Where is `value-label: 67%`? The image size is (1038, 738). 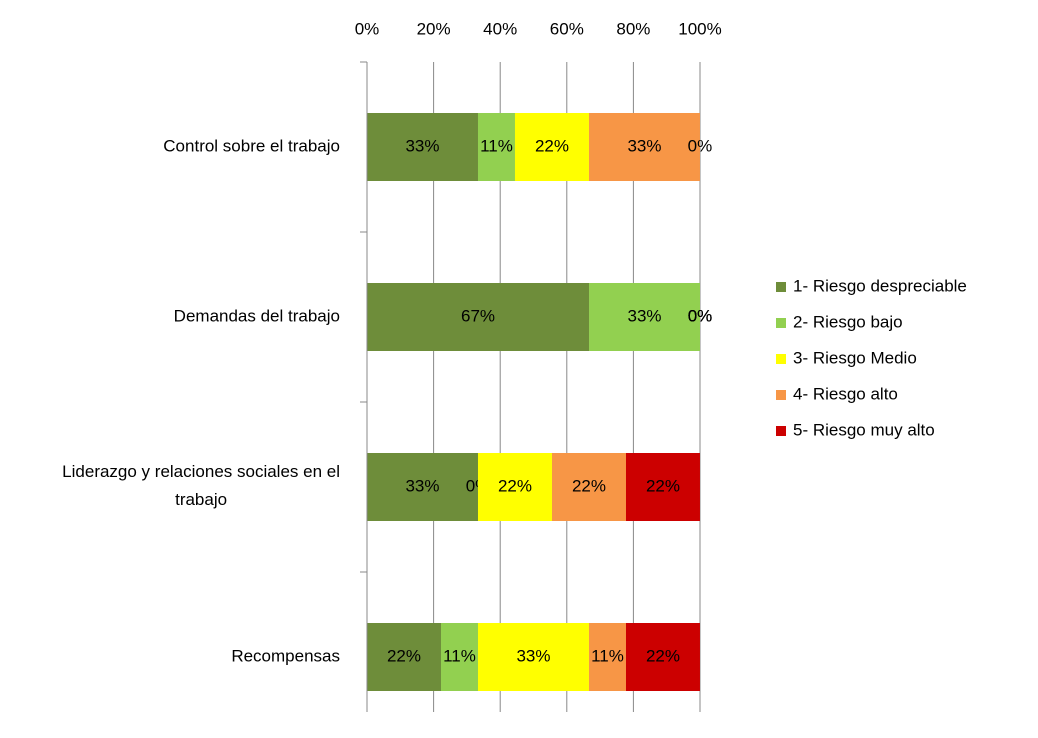 value-label: 67% is located at coordinates (478, 315).